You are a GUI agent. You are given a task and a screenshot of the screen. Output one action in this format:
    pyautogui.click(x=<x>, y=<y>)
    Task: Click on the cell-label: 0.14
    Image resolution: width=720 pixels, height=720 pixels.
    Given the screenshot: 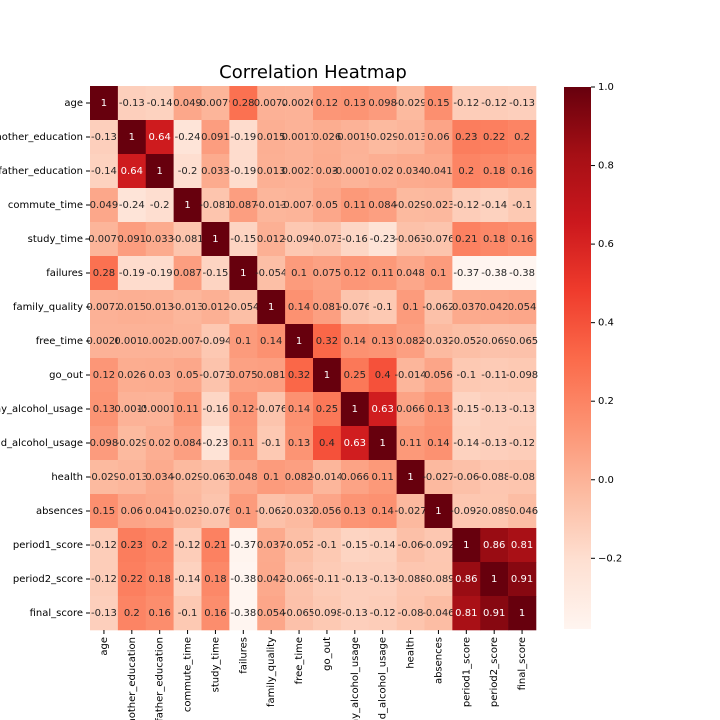 What is the action you would take?
    pyautogui.click(x=383, y=511)
    